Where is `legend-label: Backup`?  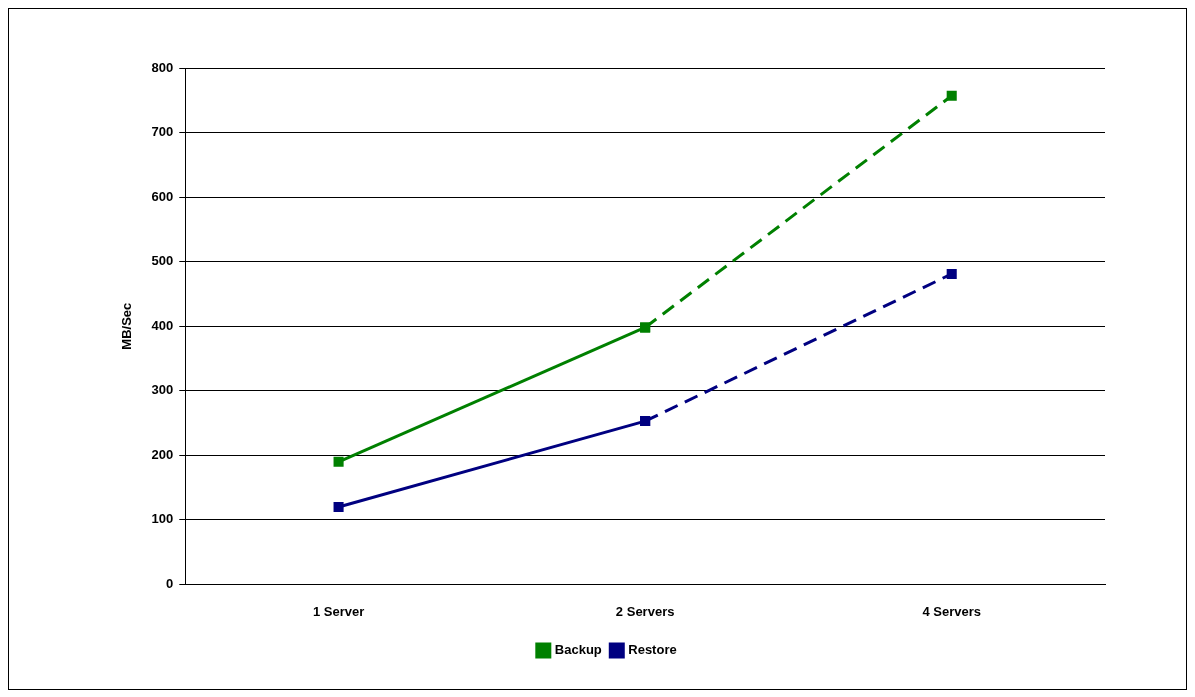
legend-label: Backup is located at coordinates (578, 650).